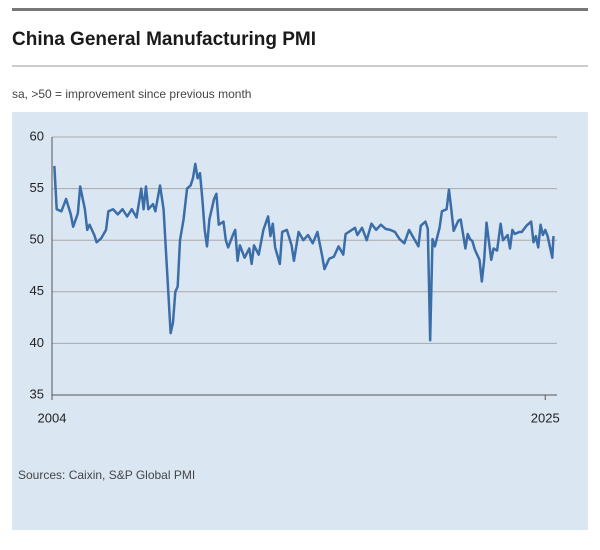 The height and width of the screenshot is (550, 600). I want to click on y-tick-label: 45, so click(37, 290).